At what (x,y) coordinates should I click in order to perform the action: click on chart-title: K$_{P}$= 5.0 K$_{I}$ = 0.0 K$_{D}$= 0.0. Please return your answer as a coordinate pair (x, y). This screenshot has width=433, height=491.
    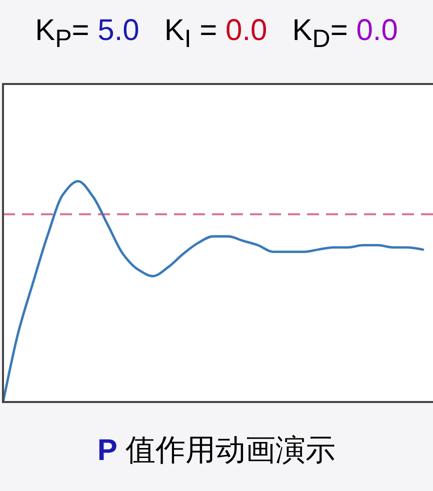
    Looking at the image, I should click on (216, 33).